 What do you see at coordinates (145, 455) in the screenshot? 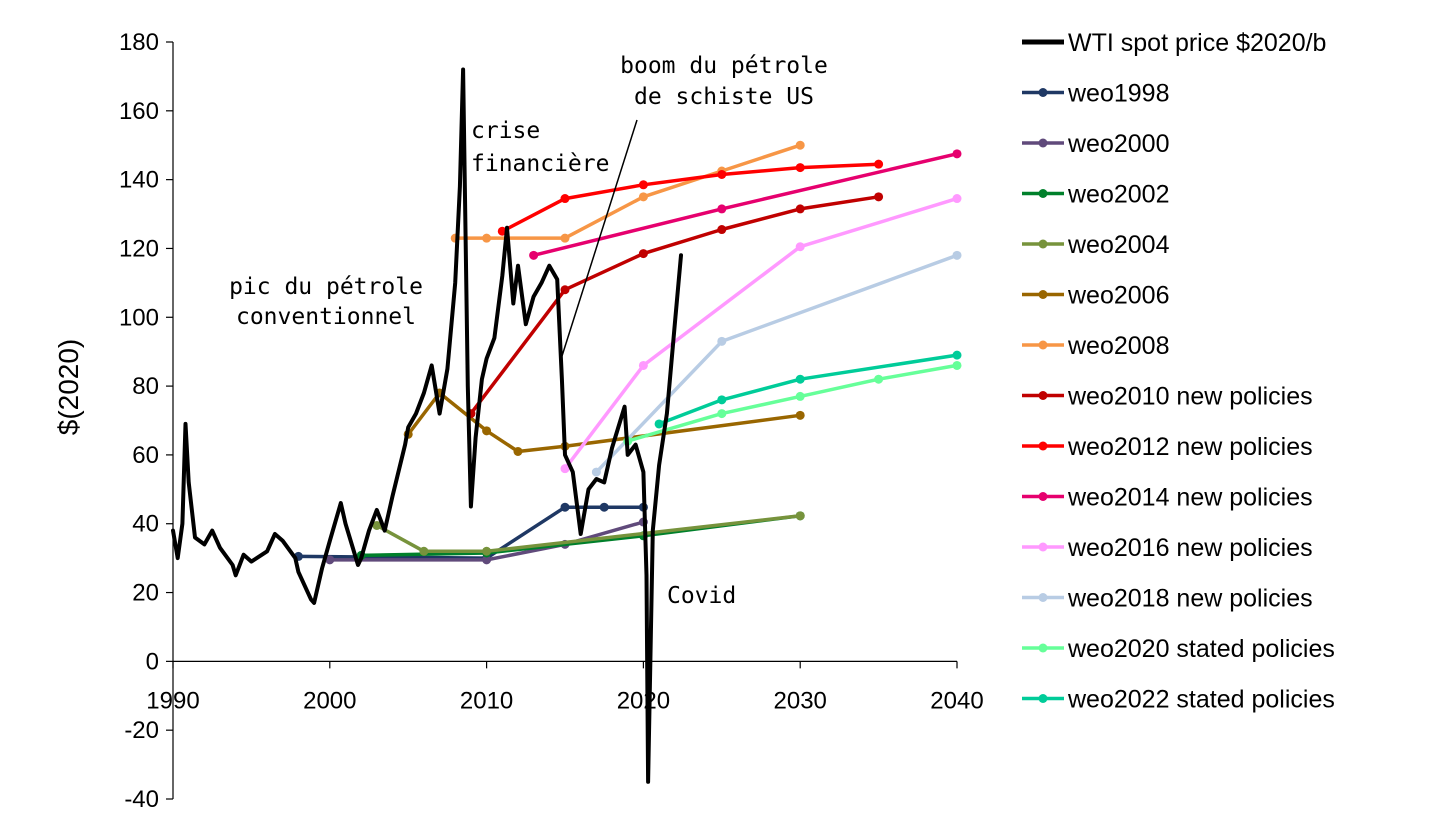
I see `y-tick-label: 60` at bounding box center [145, 455].